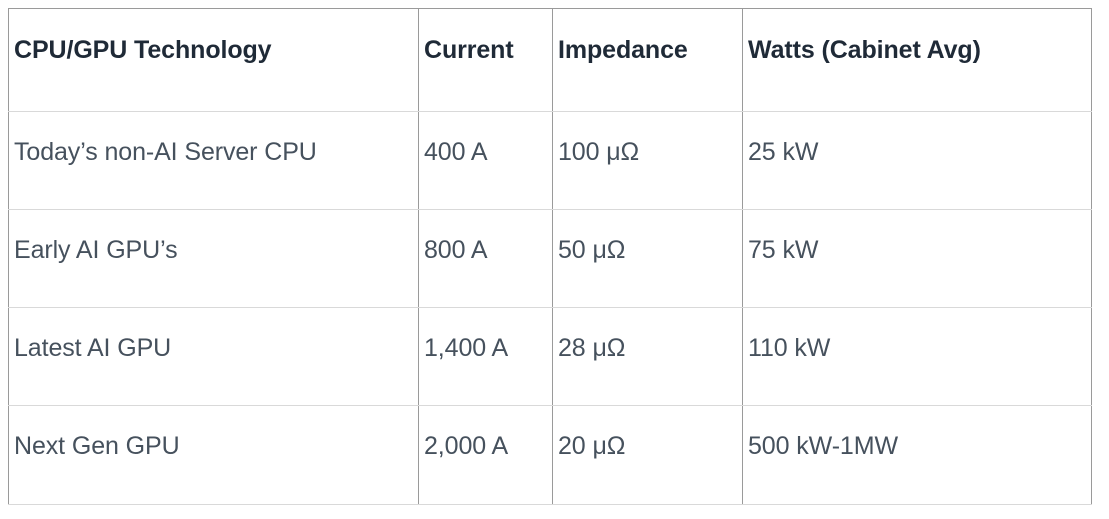  I want to click on column-header-impedance-label: Impedance, so click(623, 50).